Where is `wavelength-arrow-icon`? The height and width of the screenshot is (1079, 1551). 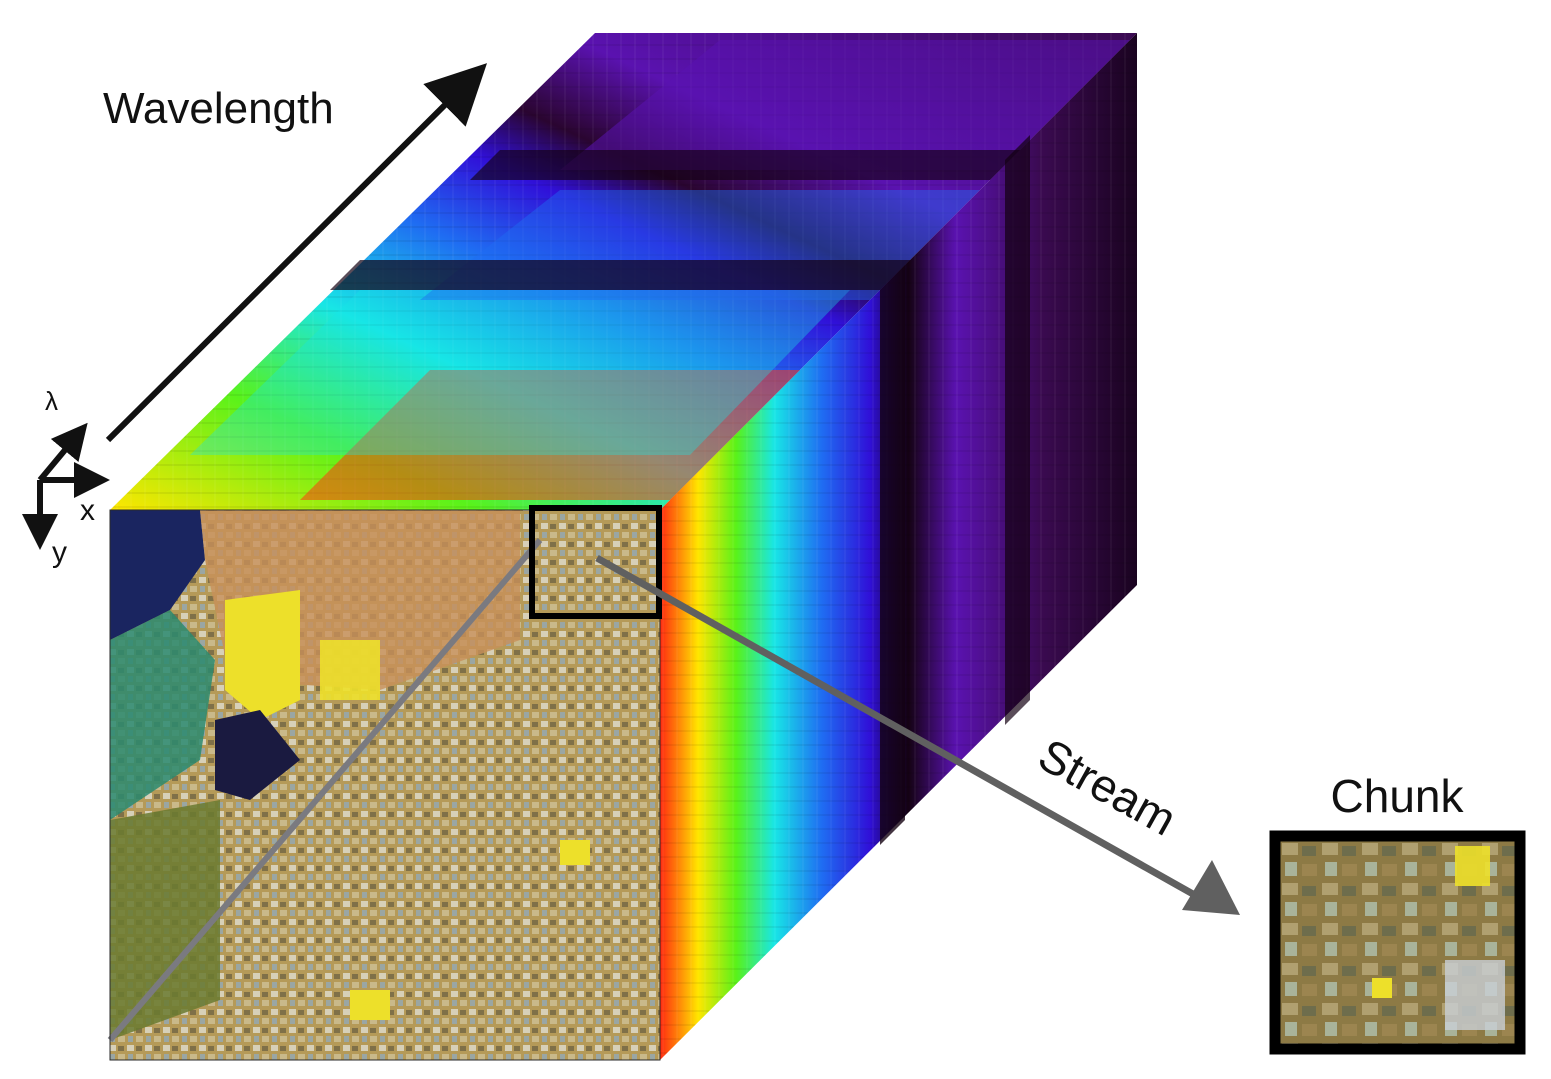
wavelength-arrow-icon is located at coordinates (296, 253).